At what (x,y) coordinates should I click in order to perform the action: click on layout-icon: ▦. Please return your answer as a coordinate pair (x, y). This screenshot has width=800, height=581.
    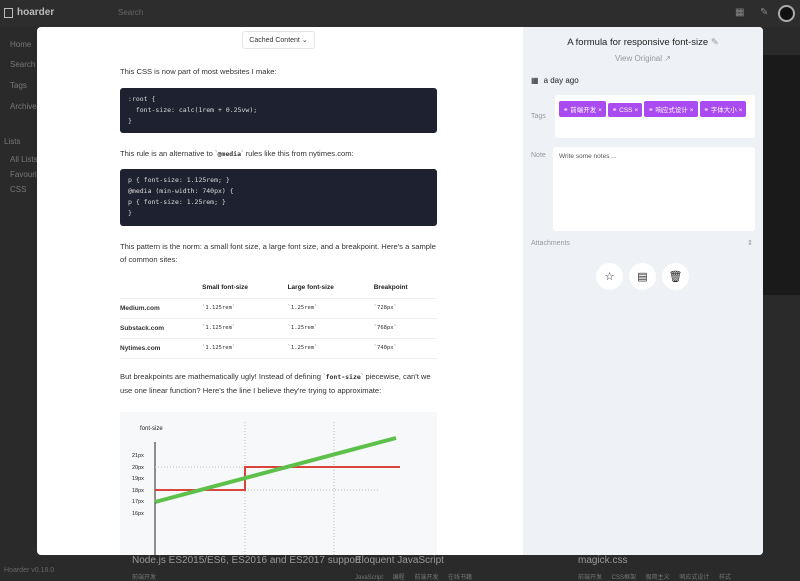
    Looking at the image, I should click on (740, 12).